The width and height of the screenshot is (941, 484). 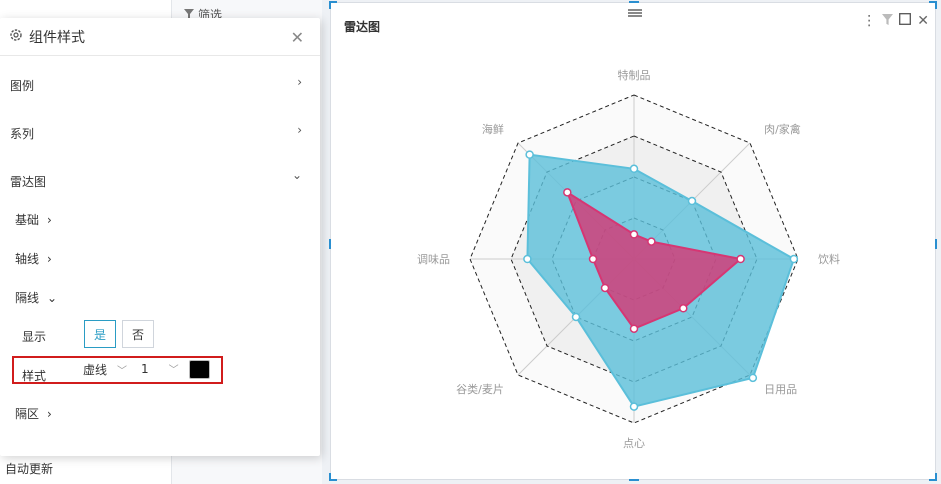 I want to click on indicator-label: 日用品, so click(x=780, y=389).